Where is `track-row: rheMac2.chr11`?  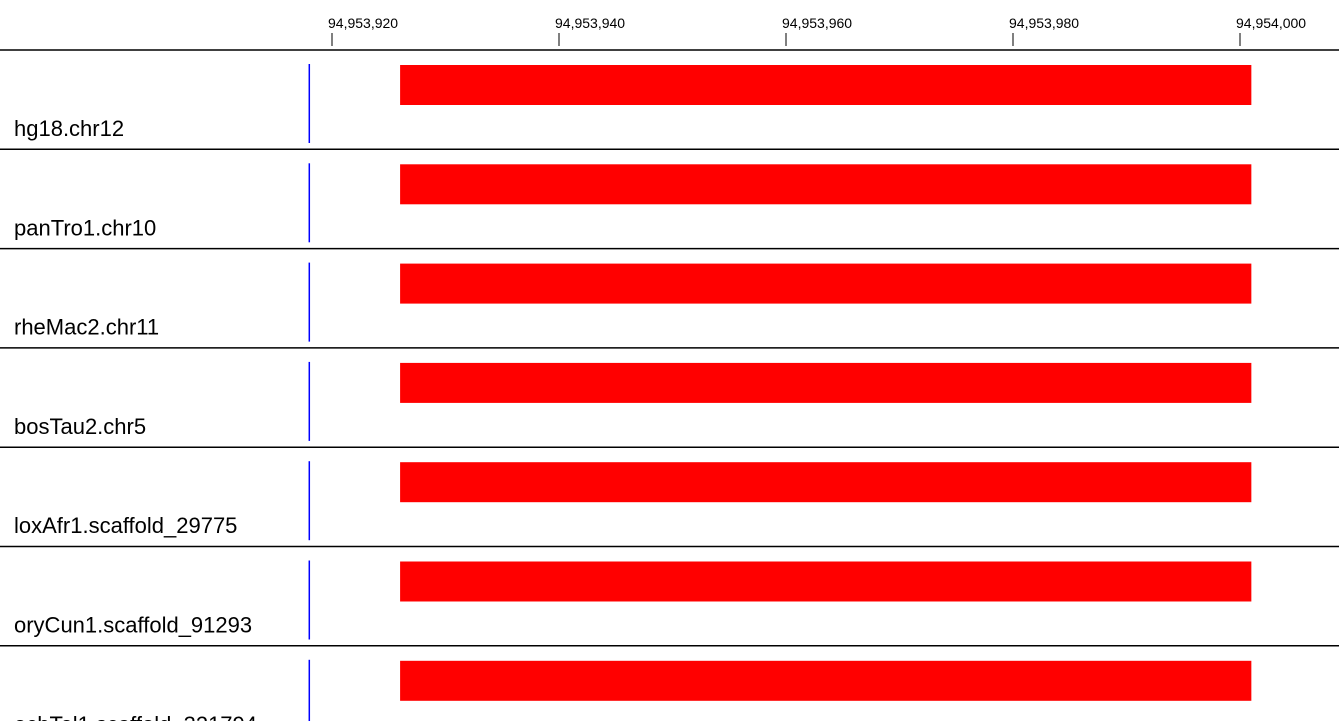 track-row: rheMac2.chr11 is located at coordinates (669, 305).